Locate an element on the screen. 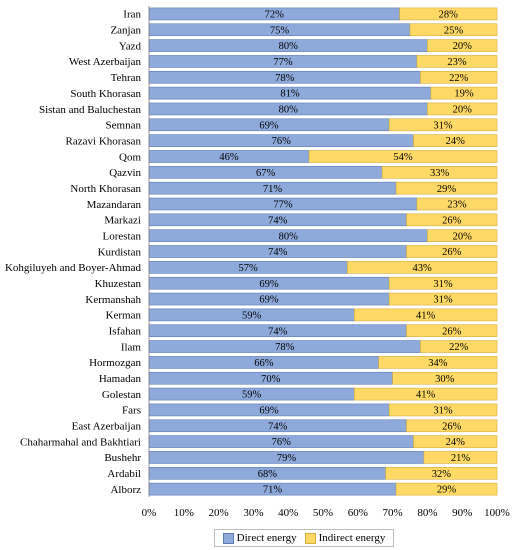 This screenshot has height=550, width=512. category-label-11: North Khorasan is located at coordinates (105, 189).